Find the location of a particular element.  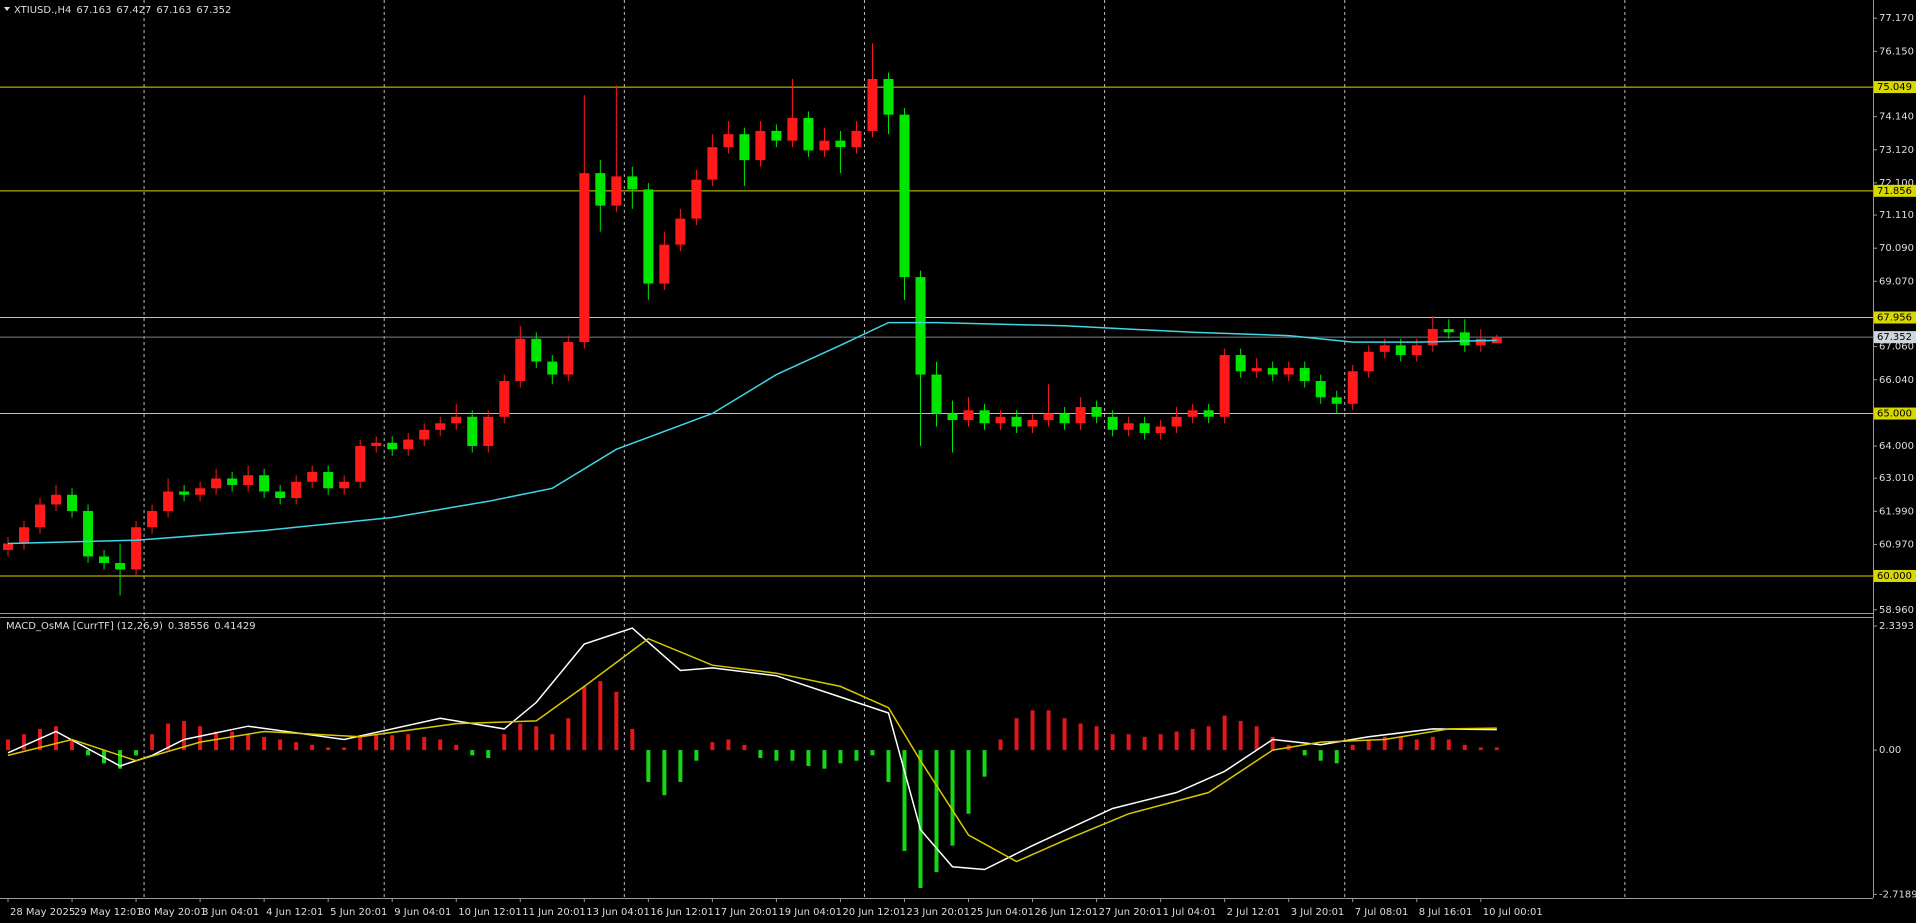

x-tick-label: 8 Jul 16:01 is located at coordinates (1446, 912).